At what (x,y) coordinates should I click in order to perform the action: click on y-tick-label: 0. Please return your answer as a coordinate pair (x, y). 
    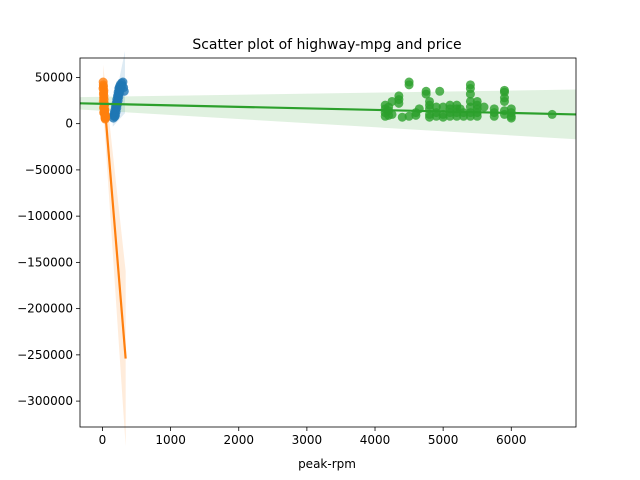
    Looking at the image, I should click on (69, 124).